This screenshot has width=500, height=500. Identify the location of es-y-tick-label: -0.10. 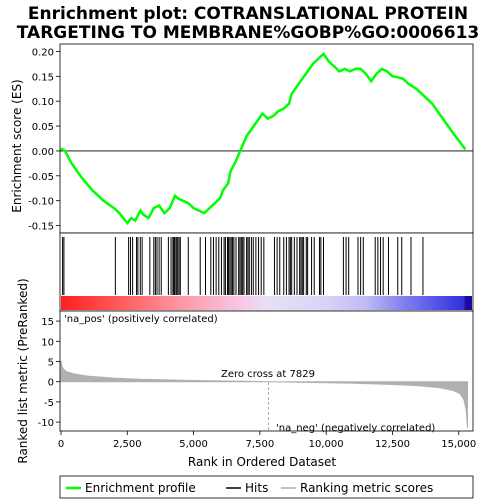
(41, 202).